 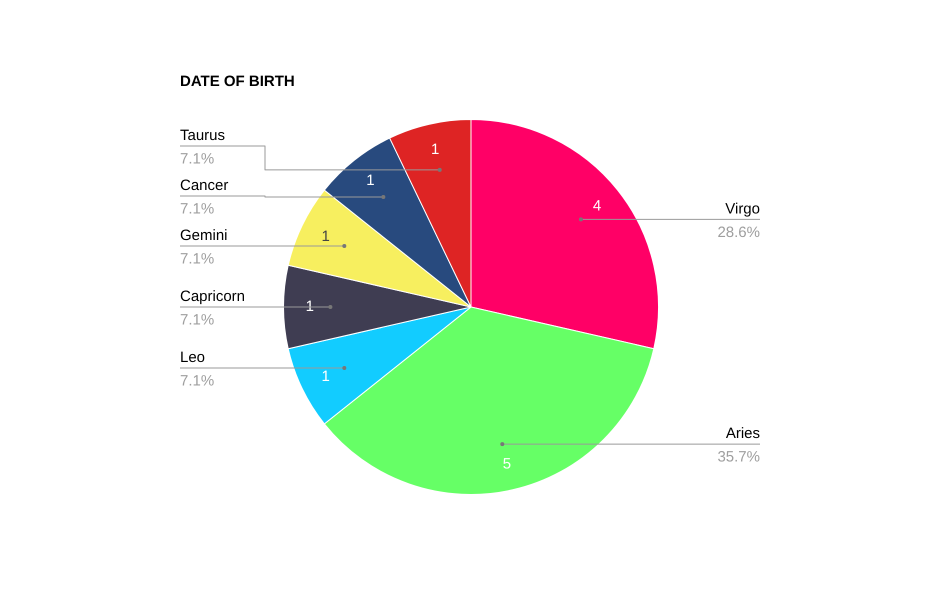 I want to click on chart-title: DATE OF BIRTH, so click(x=237, y=81).